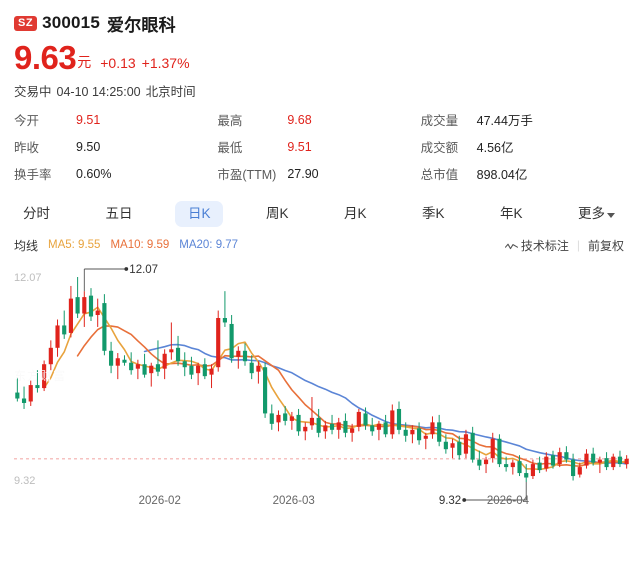 This screenshot has width=638, height=580. What do you see at coordinates (141, 25) in the screenshot?
I see `stock-name: 爱尔眼科` at bounding box center [141, 25].